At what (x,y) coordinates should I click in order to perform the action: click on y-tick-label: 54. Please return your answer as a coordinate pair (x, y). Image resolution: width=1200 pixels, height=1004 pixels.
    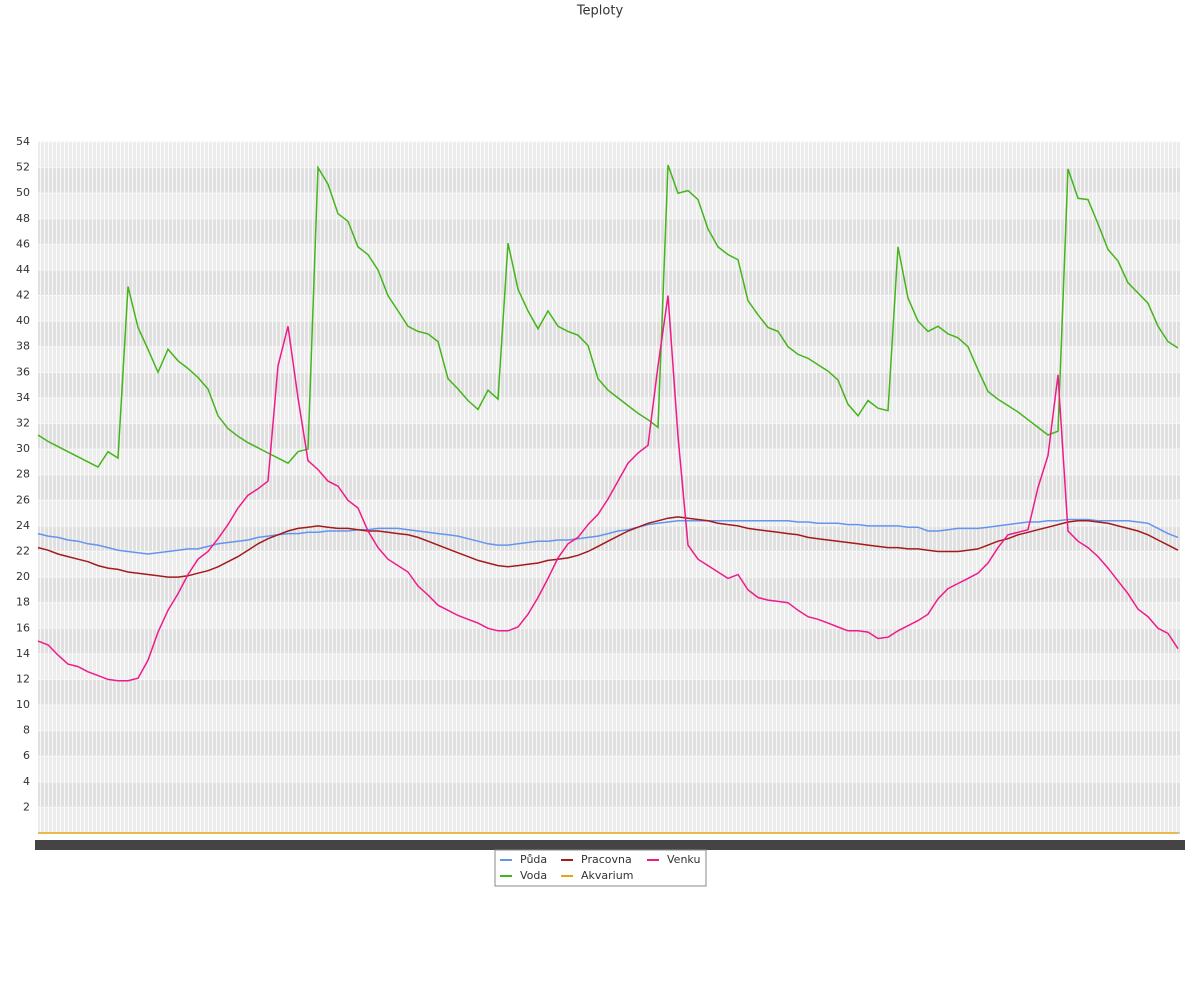
    Looking at the image, I should click on (23, 141).